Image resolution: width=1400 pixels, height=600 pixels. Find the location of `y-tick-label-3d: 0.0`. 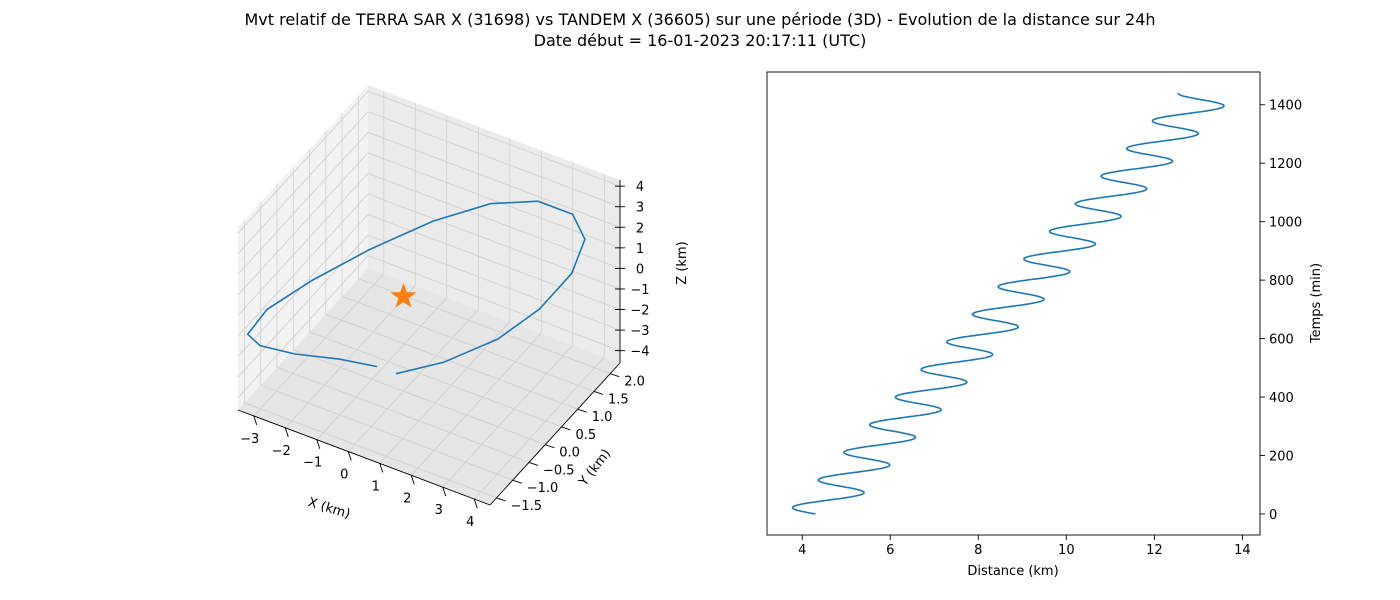

y-tick-label-3d: 0.0 is located at coordinates (569, 453).